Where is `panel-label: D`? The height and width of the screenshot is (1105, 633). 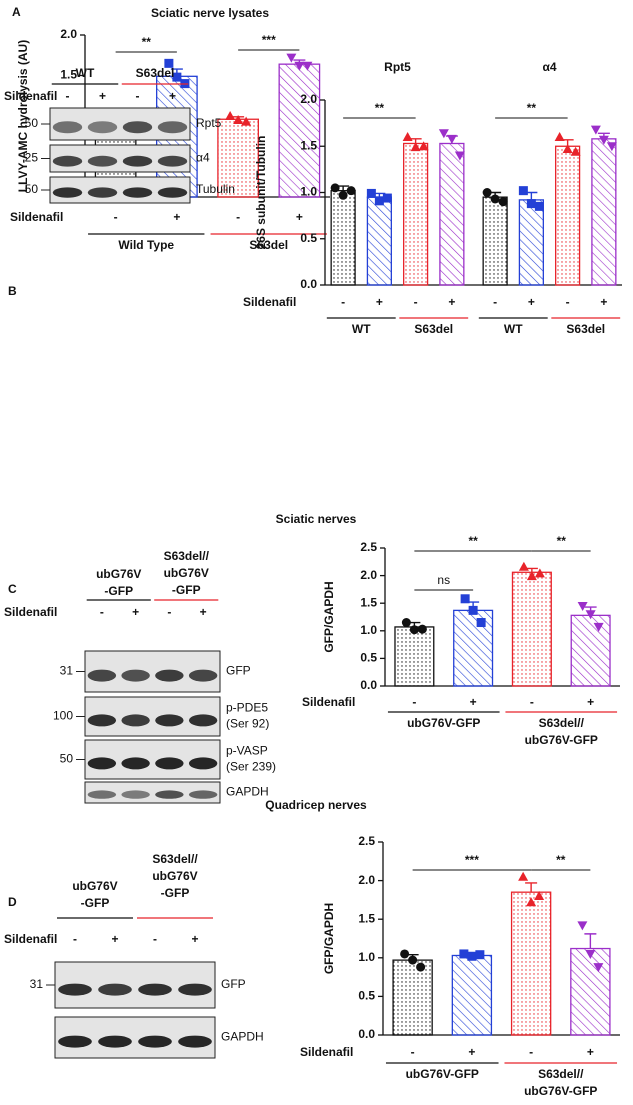
panel-label: D is located at coordinates (12, 902).